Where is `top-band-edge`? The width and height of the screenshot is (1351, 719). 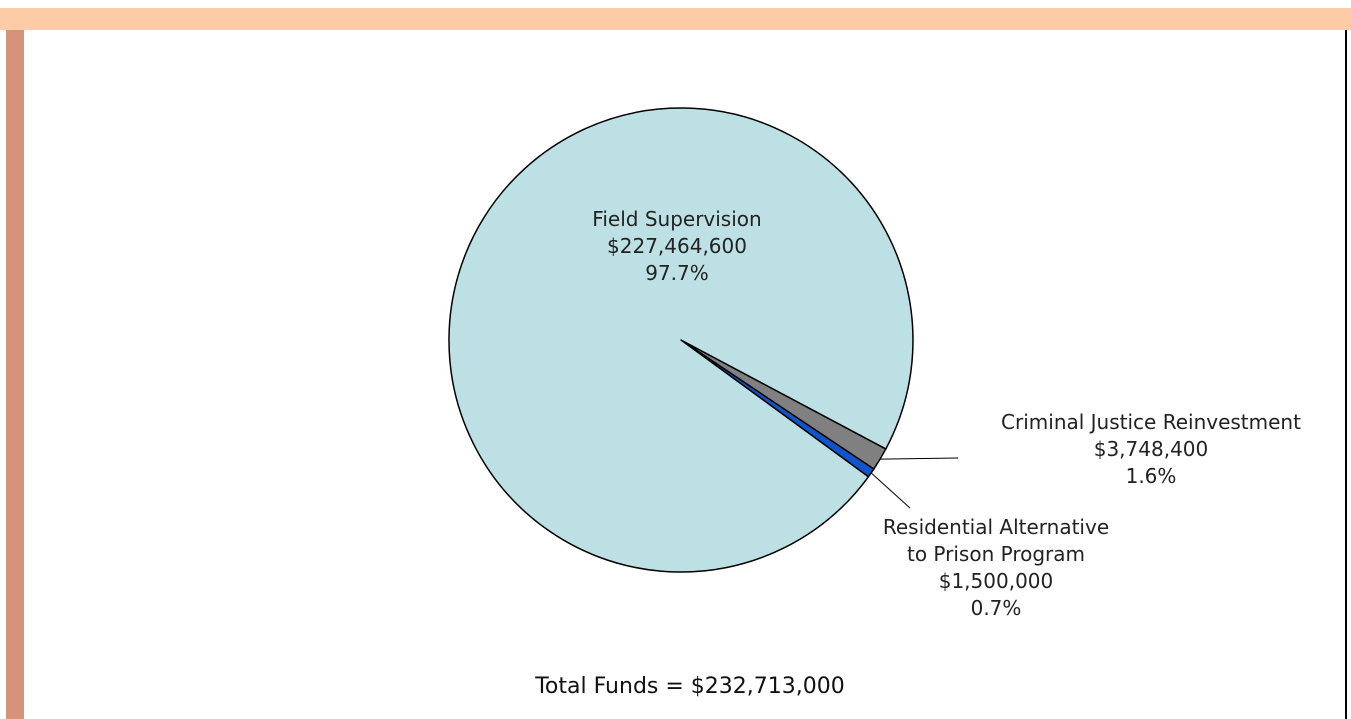
top-band-edge is located at coordinates (675, 4).